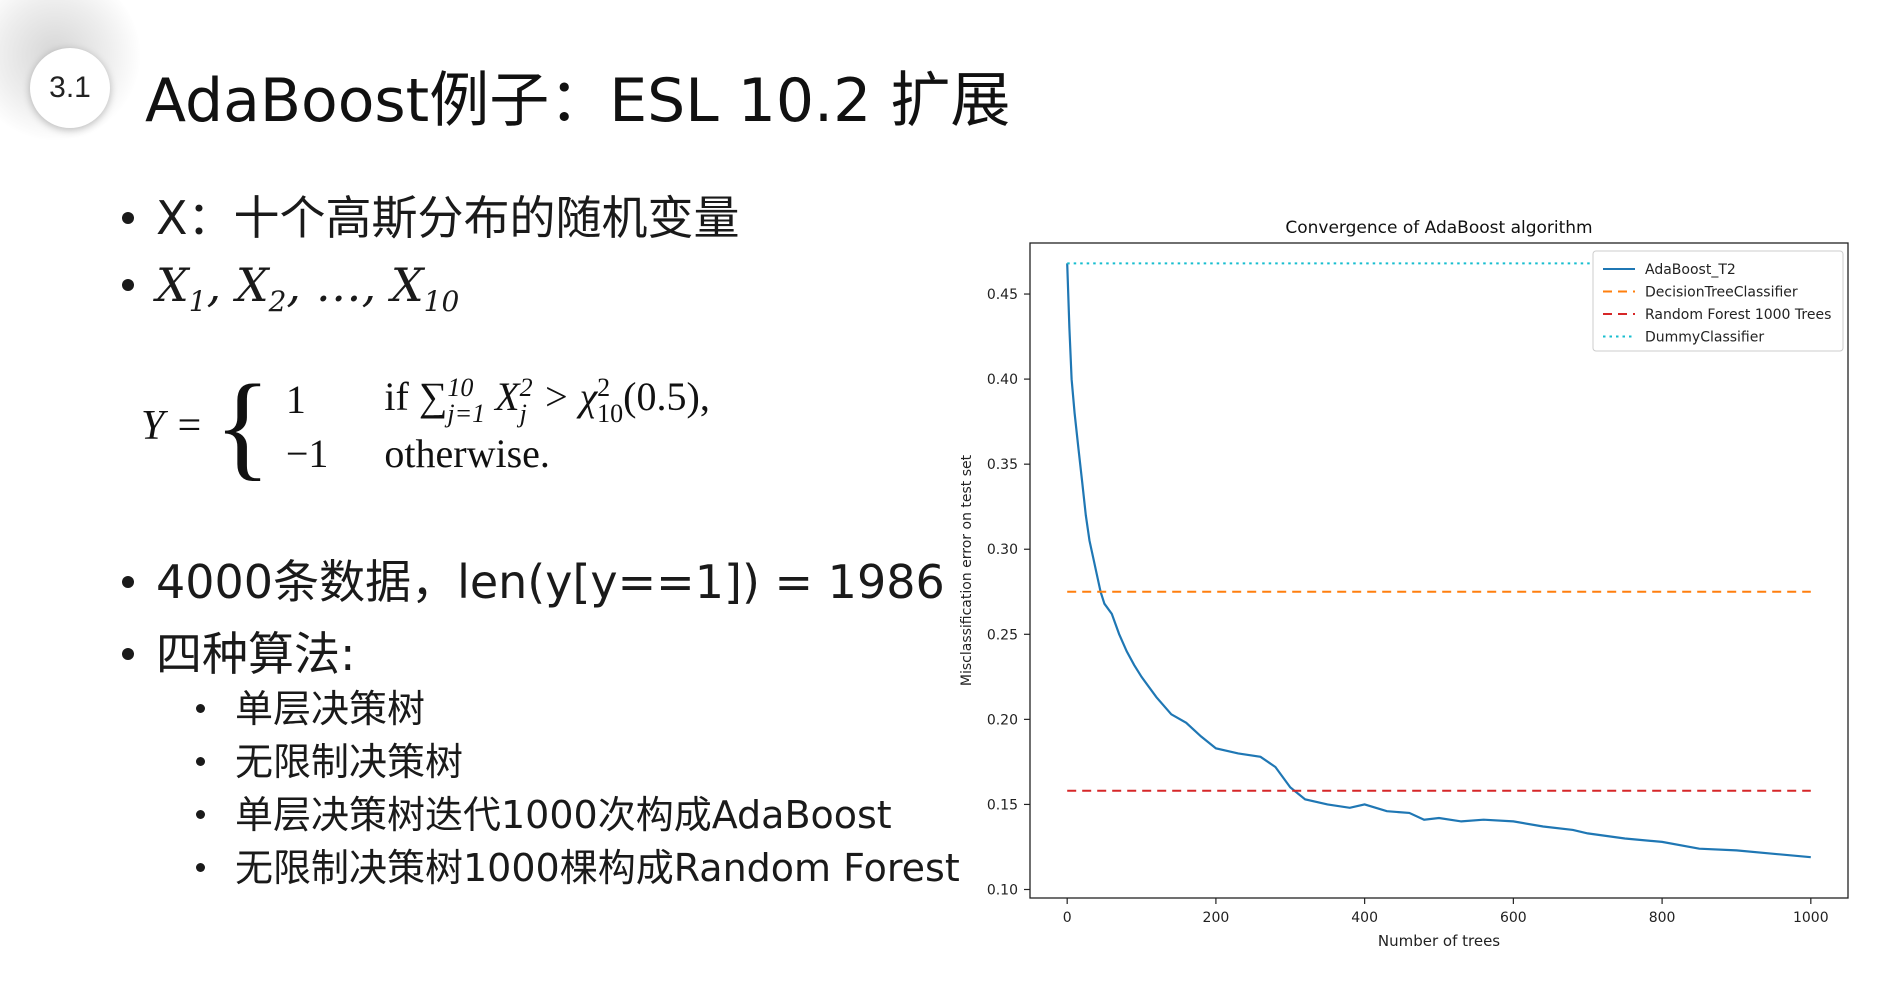 This screenshot has width=1896, height=991. Describe the element at coordinates (1002, 890) in the screenshot. I see `y-tick-label: 0.10` at that location.